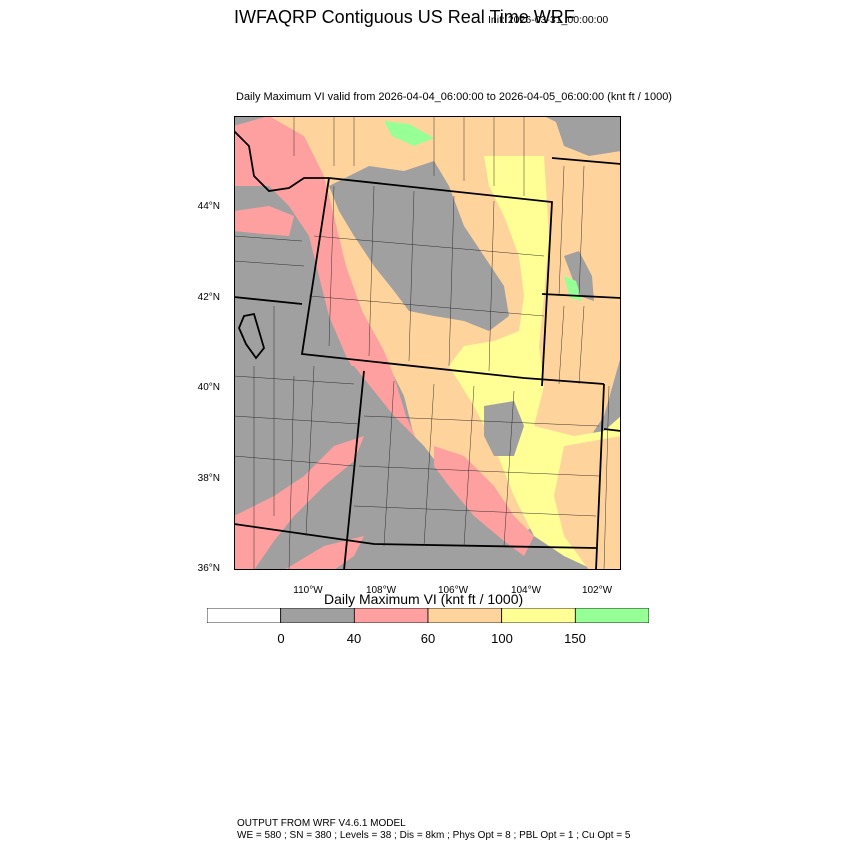 The height and width of the screenshot is (850, 850). I want to click on field-gray-basin, so click(419, 246).